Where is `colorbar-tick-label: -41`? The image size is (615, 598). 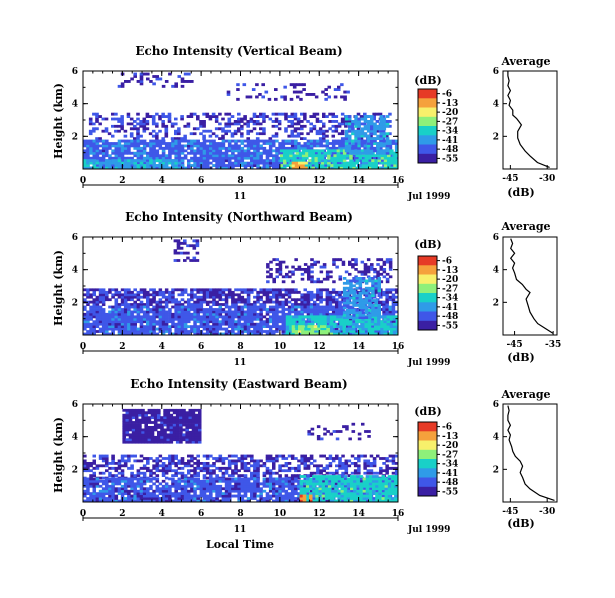 colorbar-tick-label: -41 is located at coordinates (450, 308).